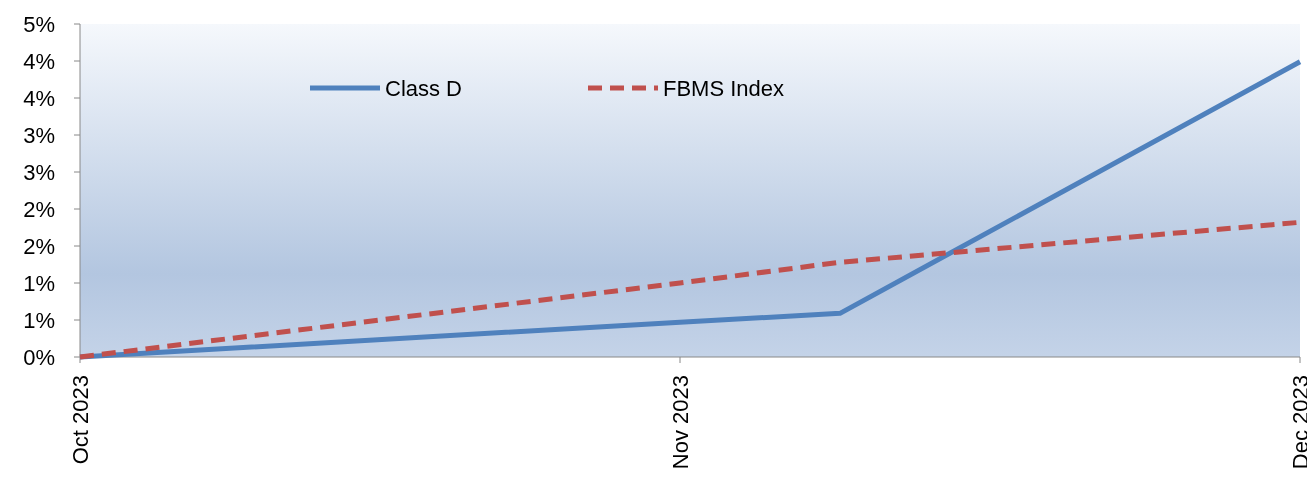  Describe the element at coordinates (724, 88) in the screenshot. I see `legend-label: FBMS Index` at that location.